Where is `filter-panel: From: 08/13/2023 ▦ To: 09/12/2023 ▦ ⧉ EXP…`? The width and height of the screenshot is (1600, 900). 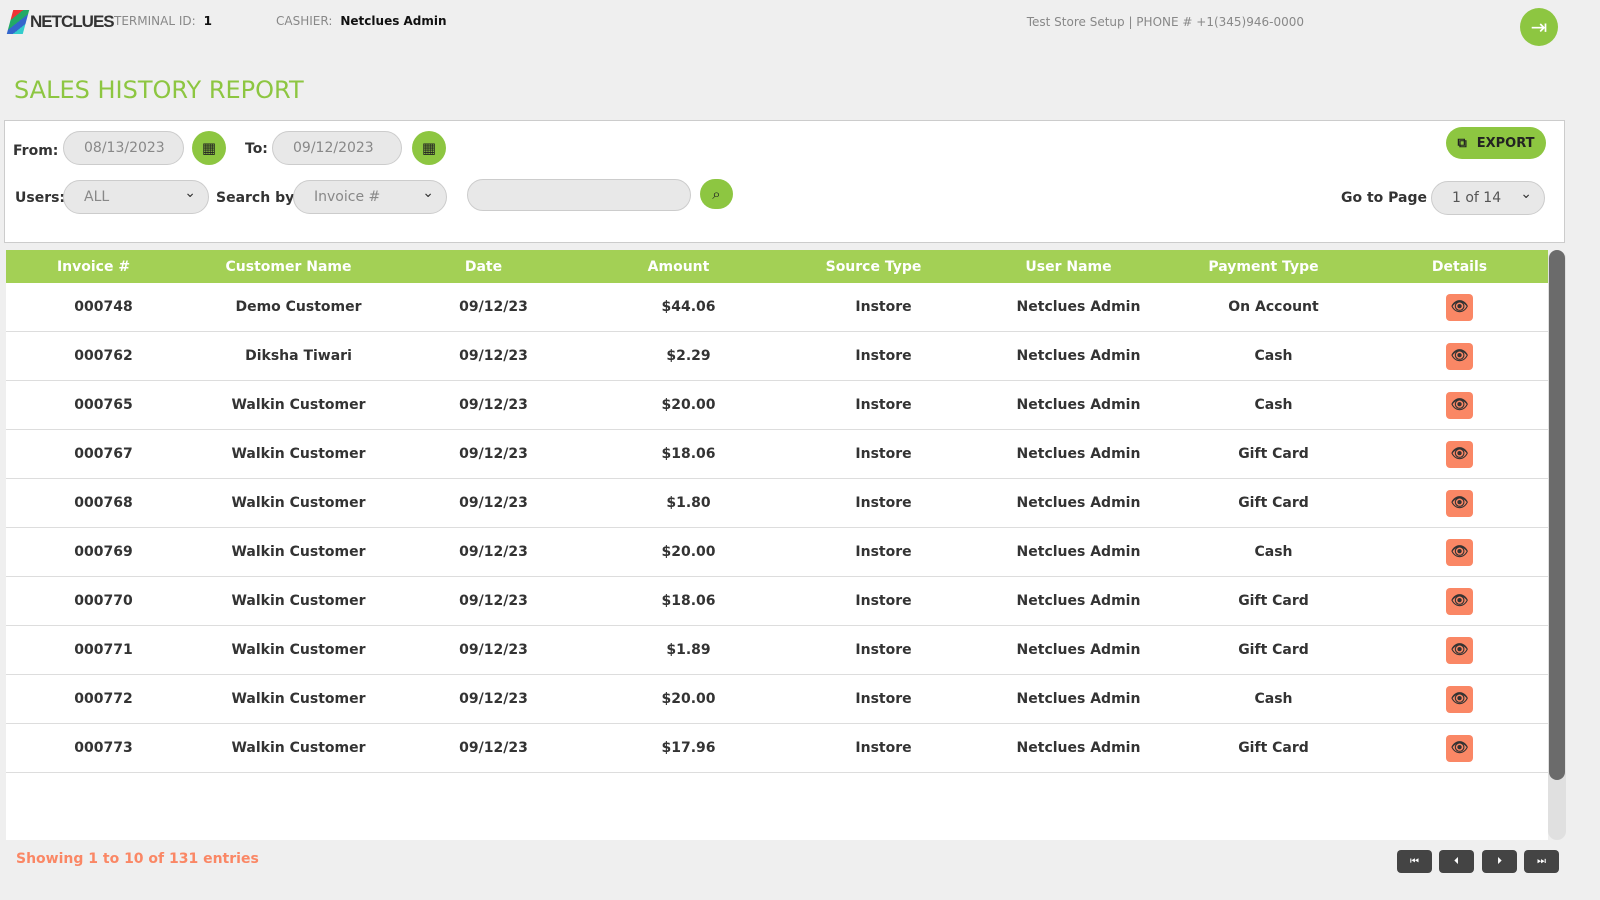
filter-panel: From: 08/13/2023 ▦ To: 09/12/2023 ▦ ⧉ EXP… is located at coordinates (784, 181).